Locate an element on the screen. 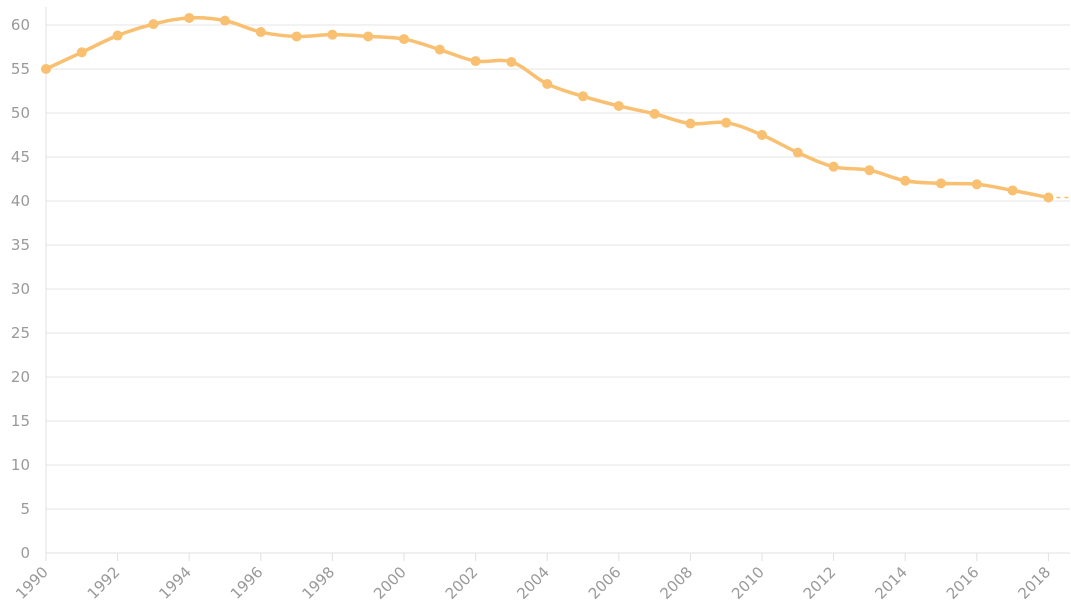 Image resolution: width=1071 pixels, height=615 pixels. x-tick-label: 1994 is located at coordinates (175, 583).